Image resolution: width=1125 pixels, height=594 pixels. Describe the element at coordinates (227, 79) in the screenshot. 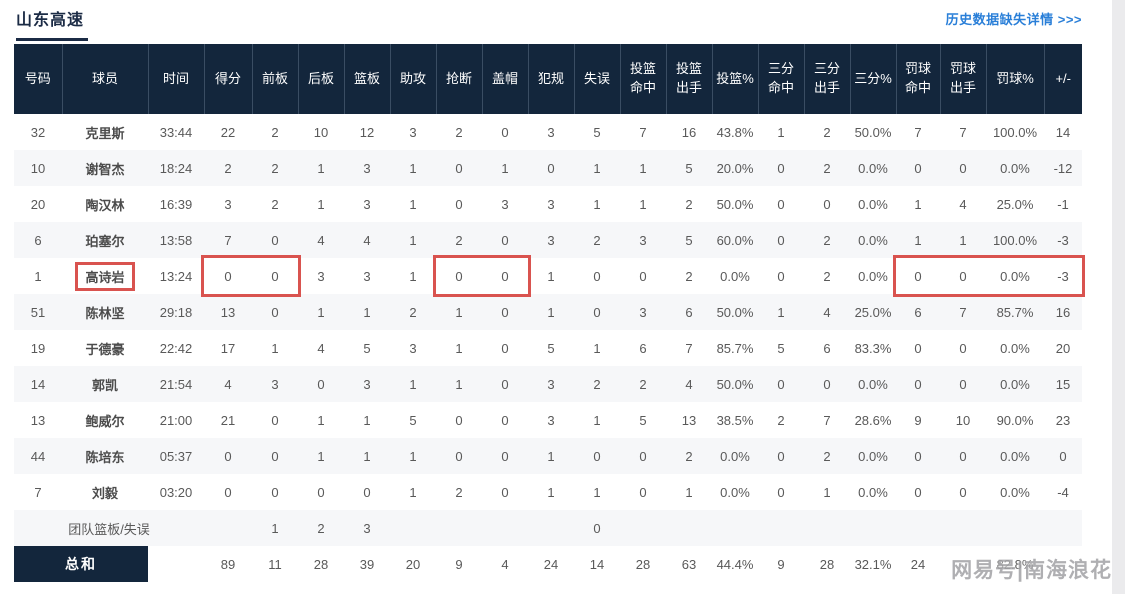

I see `column-header: 得分` at that location.